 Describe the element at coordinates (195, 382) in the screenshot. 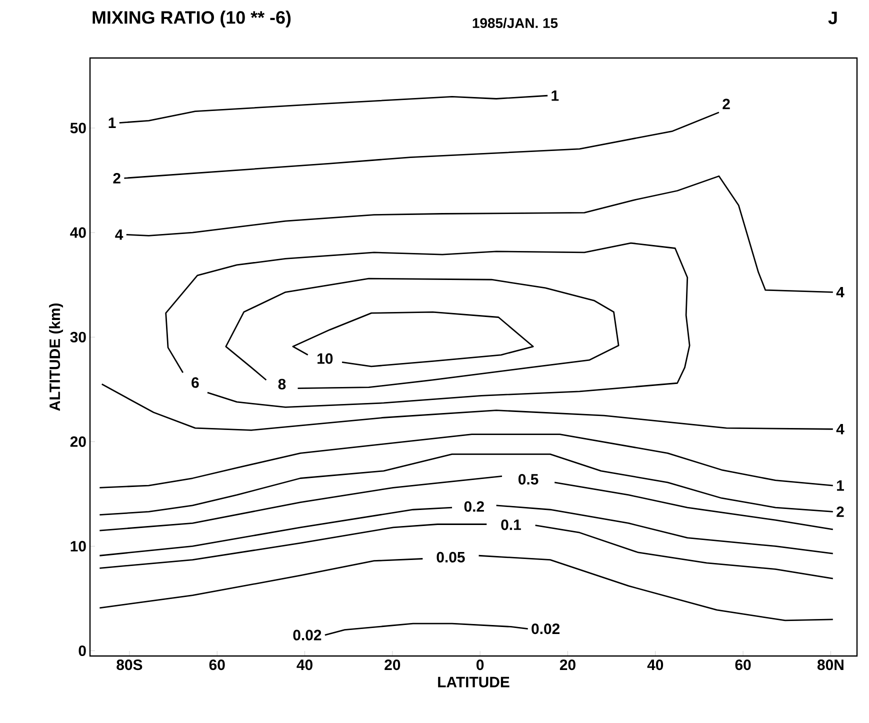

I see `series-label: 6` at that location.